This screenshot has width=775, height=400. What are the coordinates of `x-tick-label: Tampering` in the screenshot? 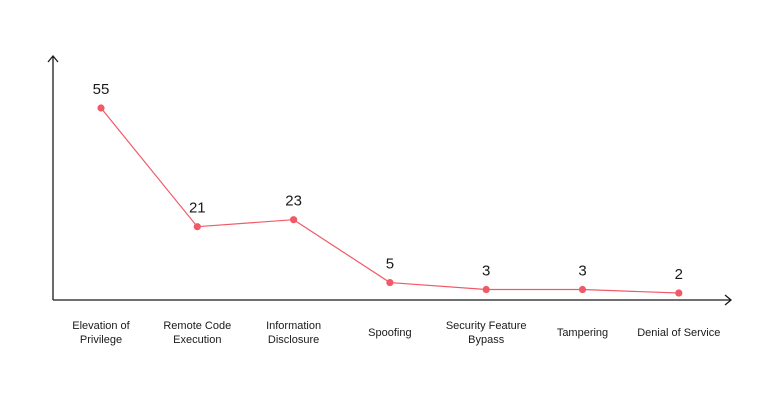 It's located at (582, 333).